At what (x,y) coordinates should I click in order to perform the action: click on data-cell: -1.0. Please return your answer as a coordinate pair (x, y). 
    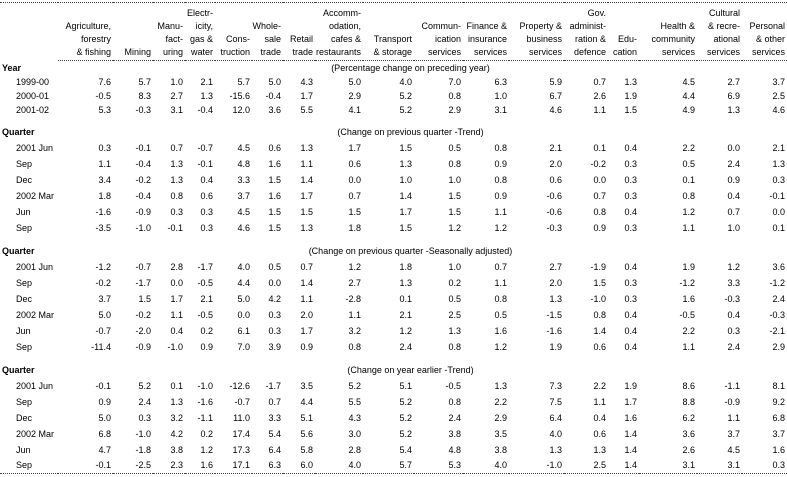
    Looking at the image, I should click on (143, 227).